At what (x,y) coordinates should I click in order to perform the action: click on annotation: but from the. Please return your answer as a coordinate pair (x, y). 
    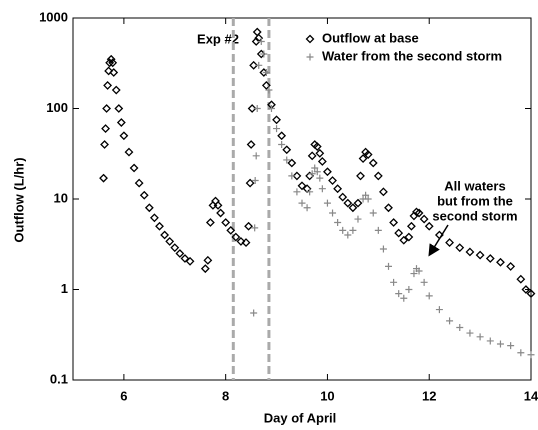
    Looking at the image, I should click on (475, 200).